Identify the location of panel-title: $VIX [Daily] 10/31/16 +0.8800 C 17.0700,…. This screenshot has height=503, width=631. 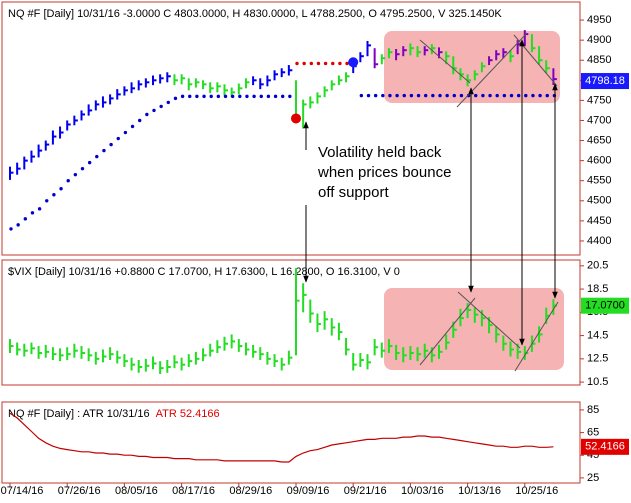
(204, 272).